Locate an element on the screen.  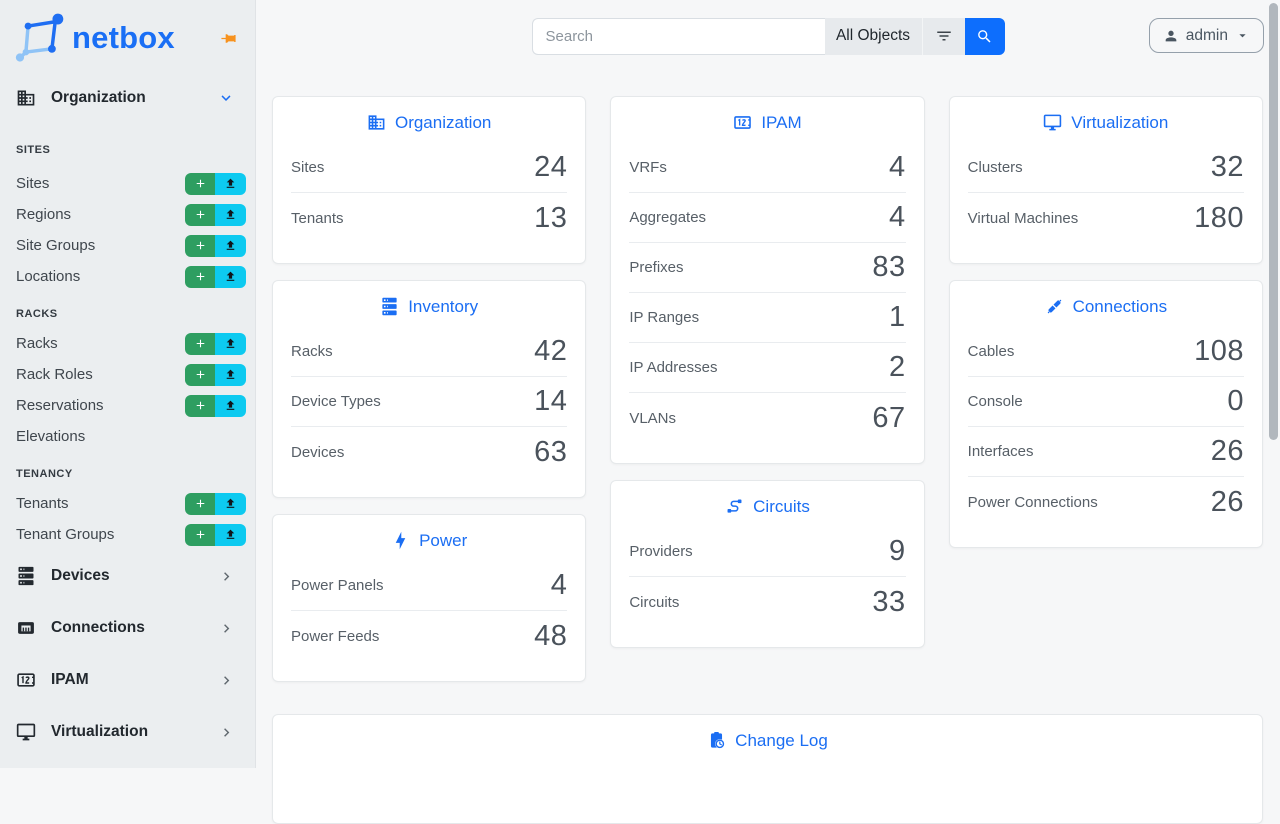
virtualization-icon is located at coordinates (1052, 122).